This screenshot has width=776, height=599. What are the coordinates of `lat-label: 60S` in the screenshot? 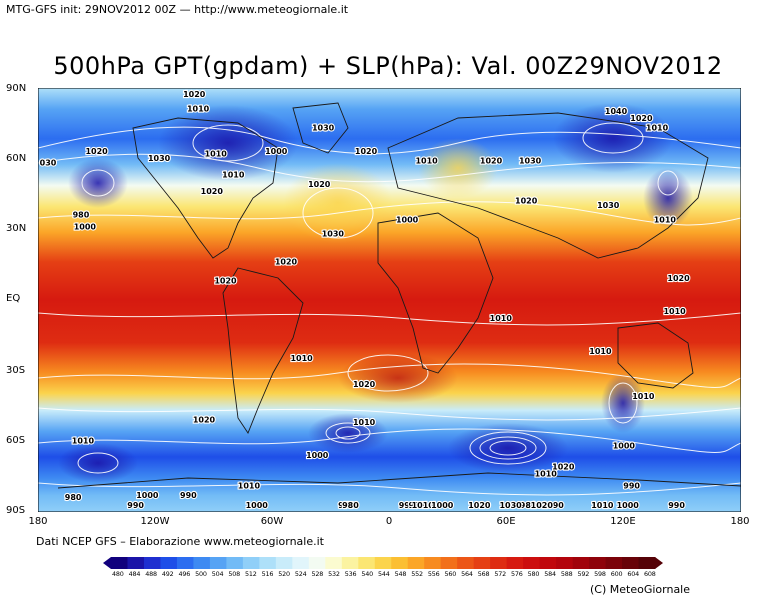 It's located at (16, 440).